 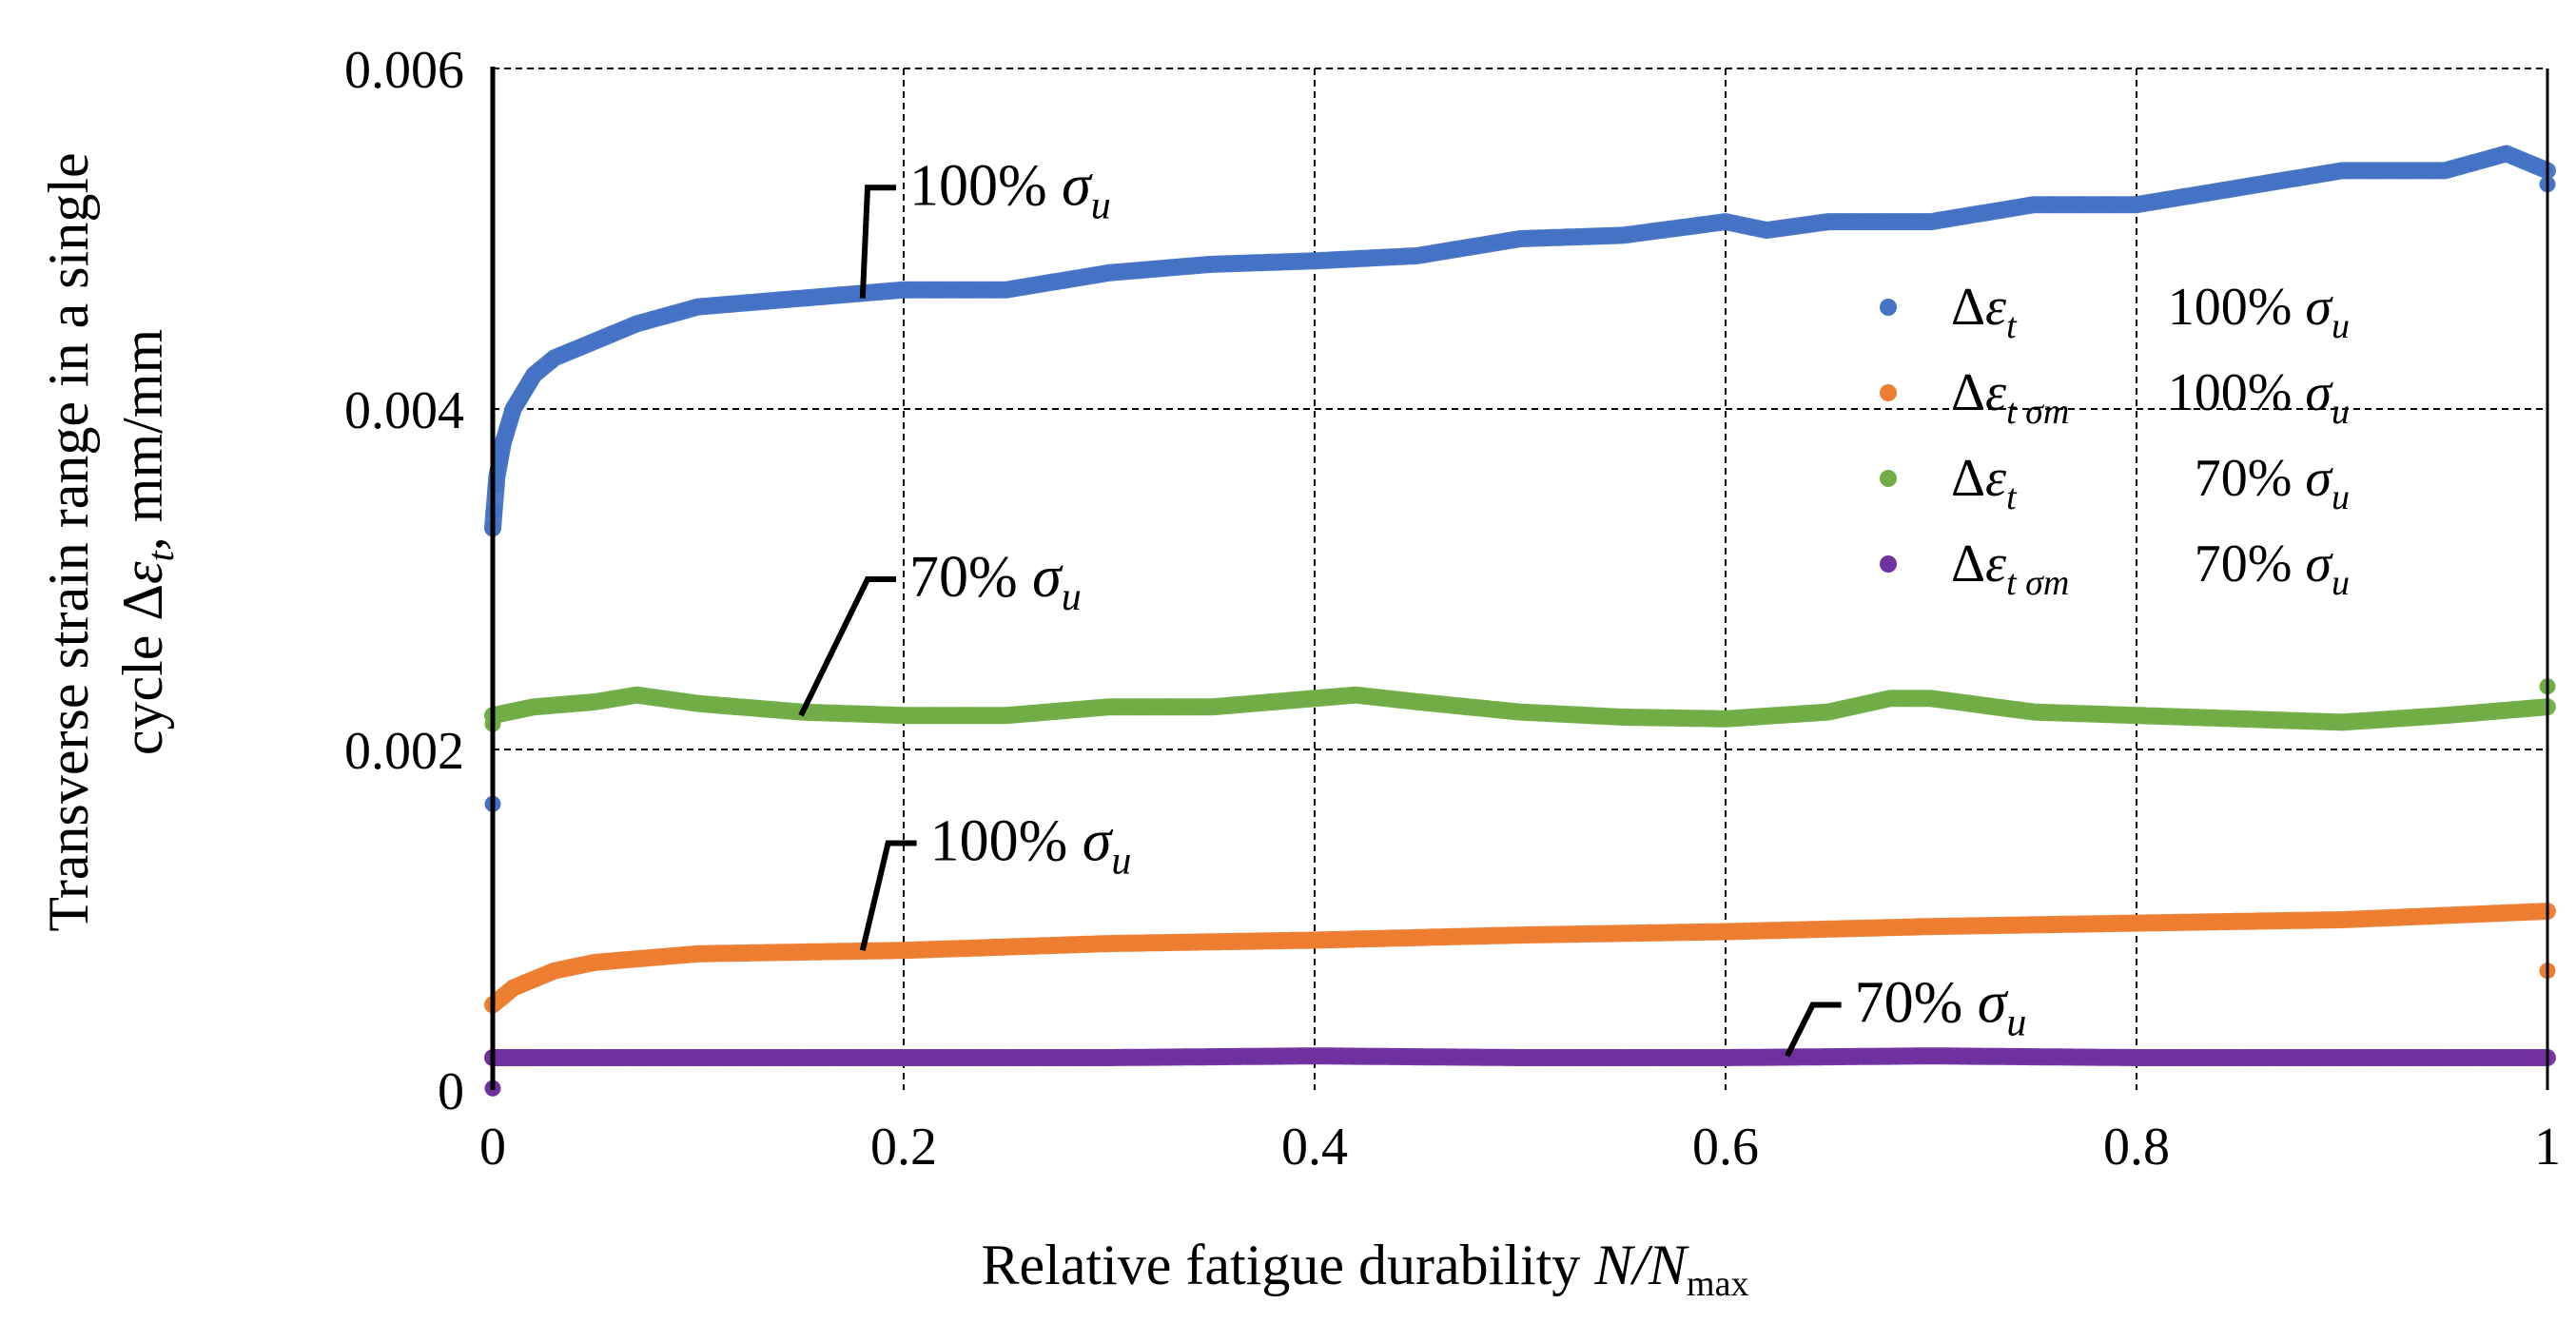 What do you see at coordinates (2115, 483) in the screenshot?
I see `legend-entry-2: Δεt 70% σu` at bounding box center [2115, 483].